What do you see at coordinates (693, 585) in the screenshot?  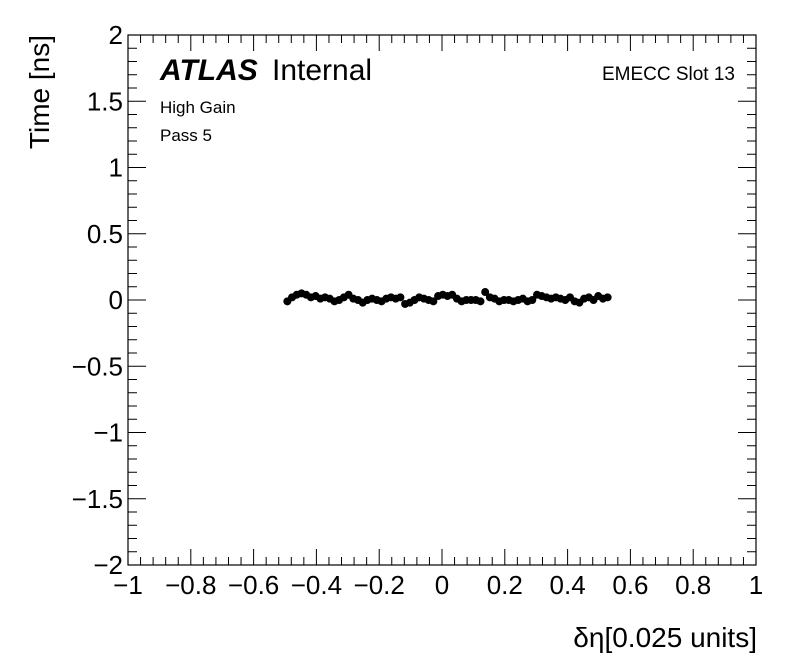 I see `x-tick-label: 0.8` at bounding box center [693, 585].